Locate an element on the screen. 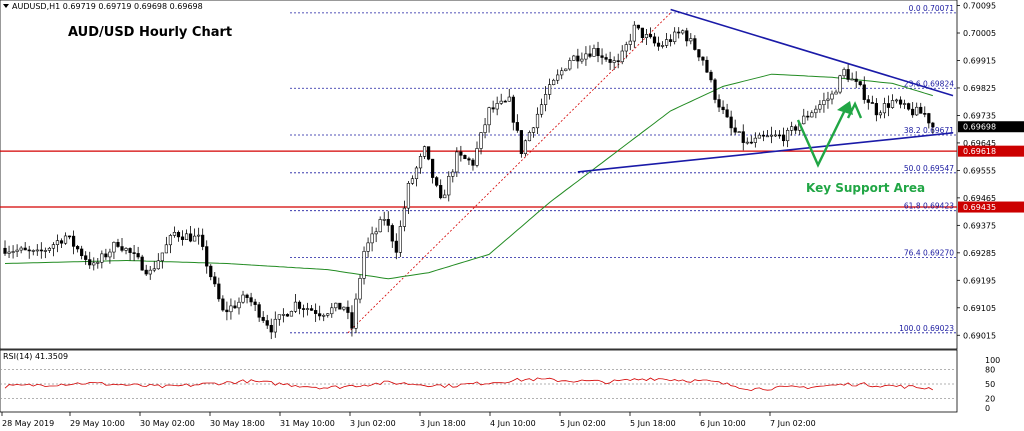 The image size is (1024, 431). symbol-dropdown-icon is located at coordinates (6, 6).